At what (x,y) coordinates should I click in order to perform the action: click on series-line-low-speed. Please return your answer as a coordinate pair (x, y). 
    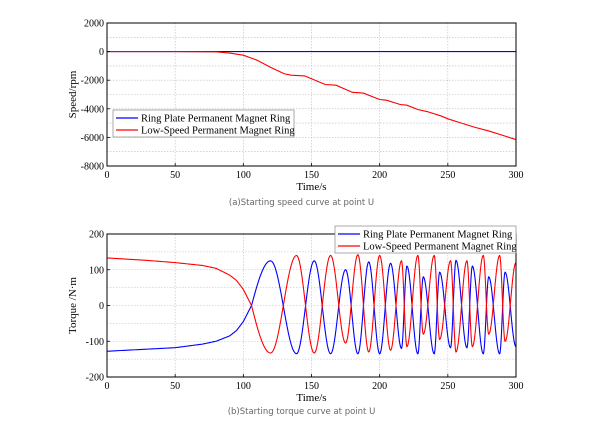
    Looking at the image, I should click on (311, 96).